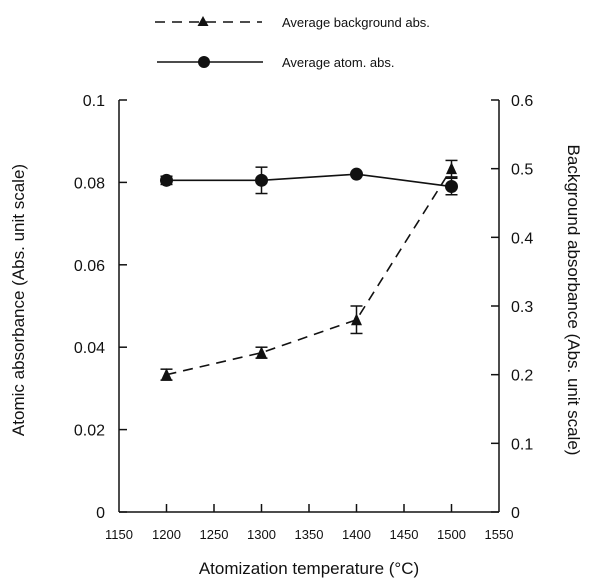 The width and height of the screenshot is (591, 583). I want to click on right-y-tick-label: 0.5, so click(522, 170).